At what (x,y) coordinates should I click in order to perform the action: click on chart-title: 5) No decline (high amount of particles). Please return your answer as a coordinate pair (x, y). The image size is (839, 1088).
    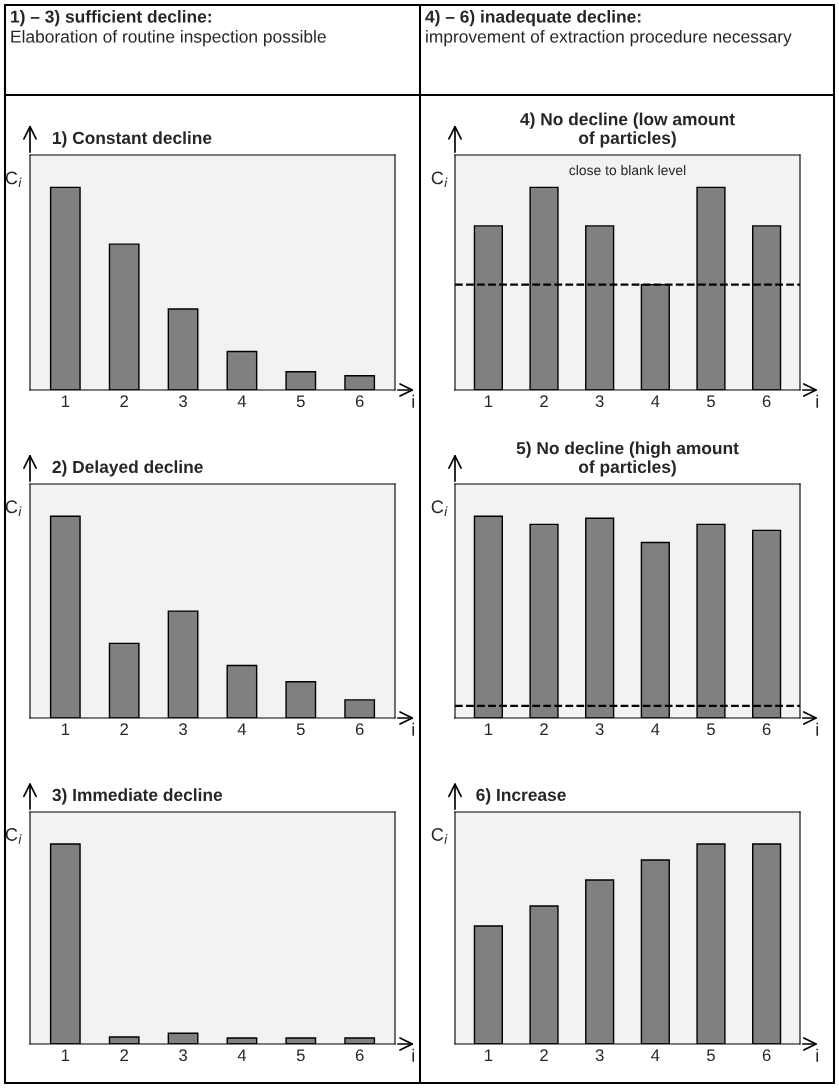
    Looking at the image, I should click on (627, 459).